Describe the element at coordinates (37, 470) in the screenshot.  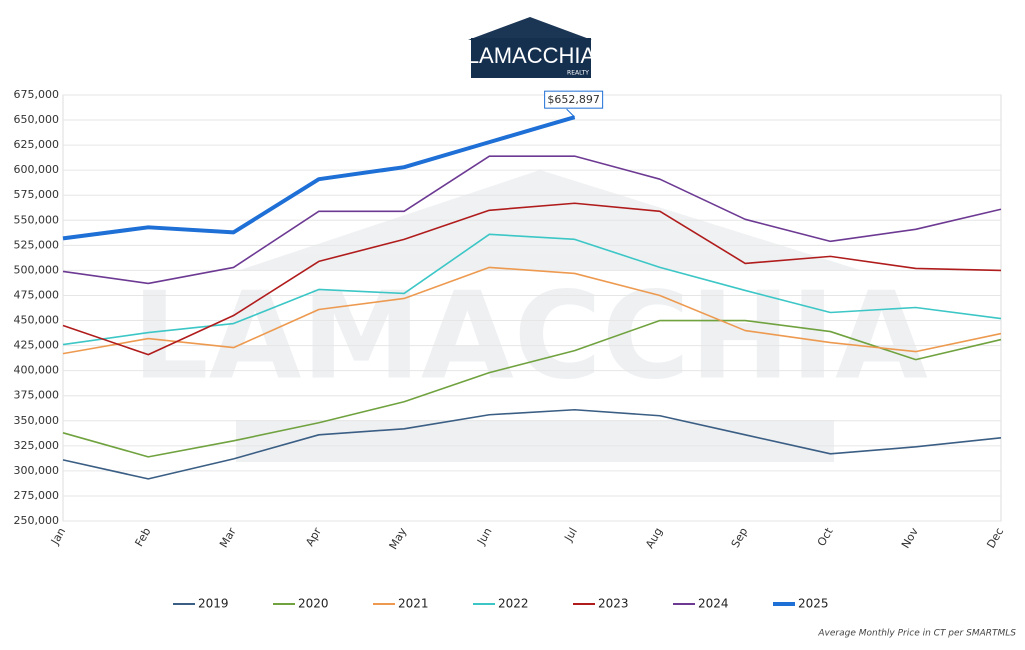
I see `y-tick-label: 300,000` at that location.